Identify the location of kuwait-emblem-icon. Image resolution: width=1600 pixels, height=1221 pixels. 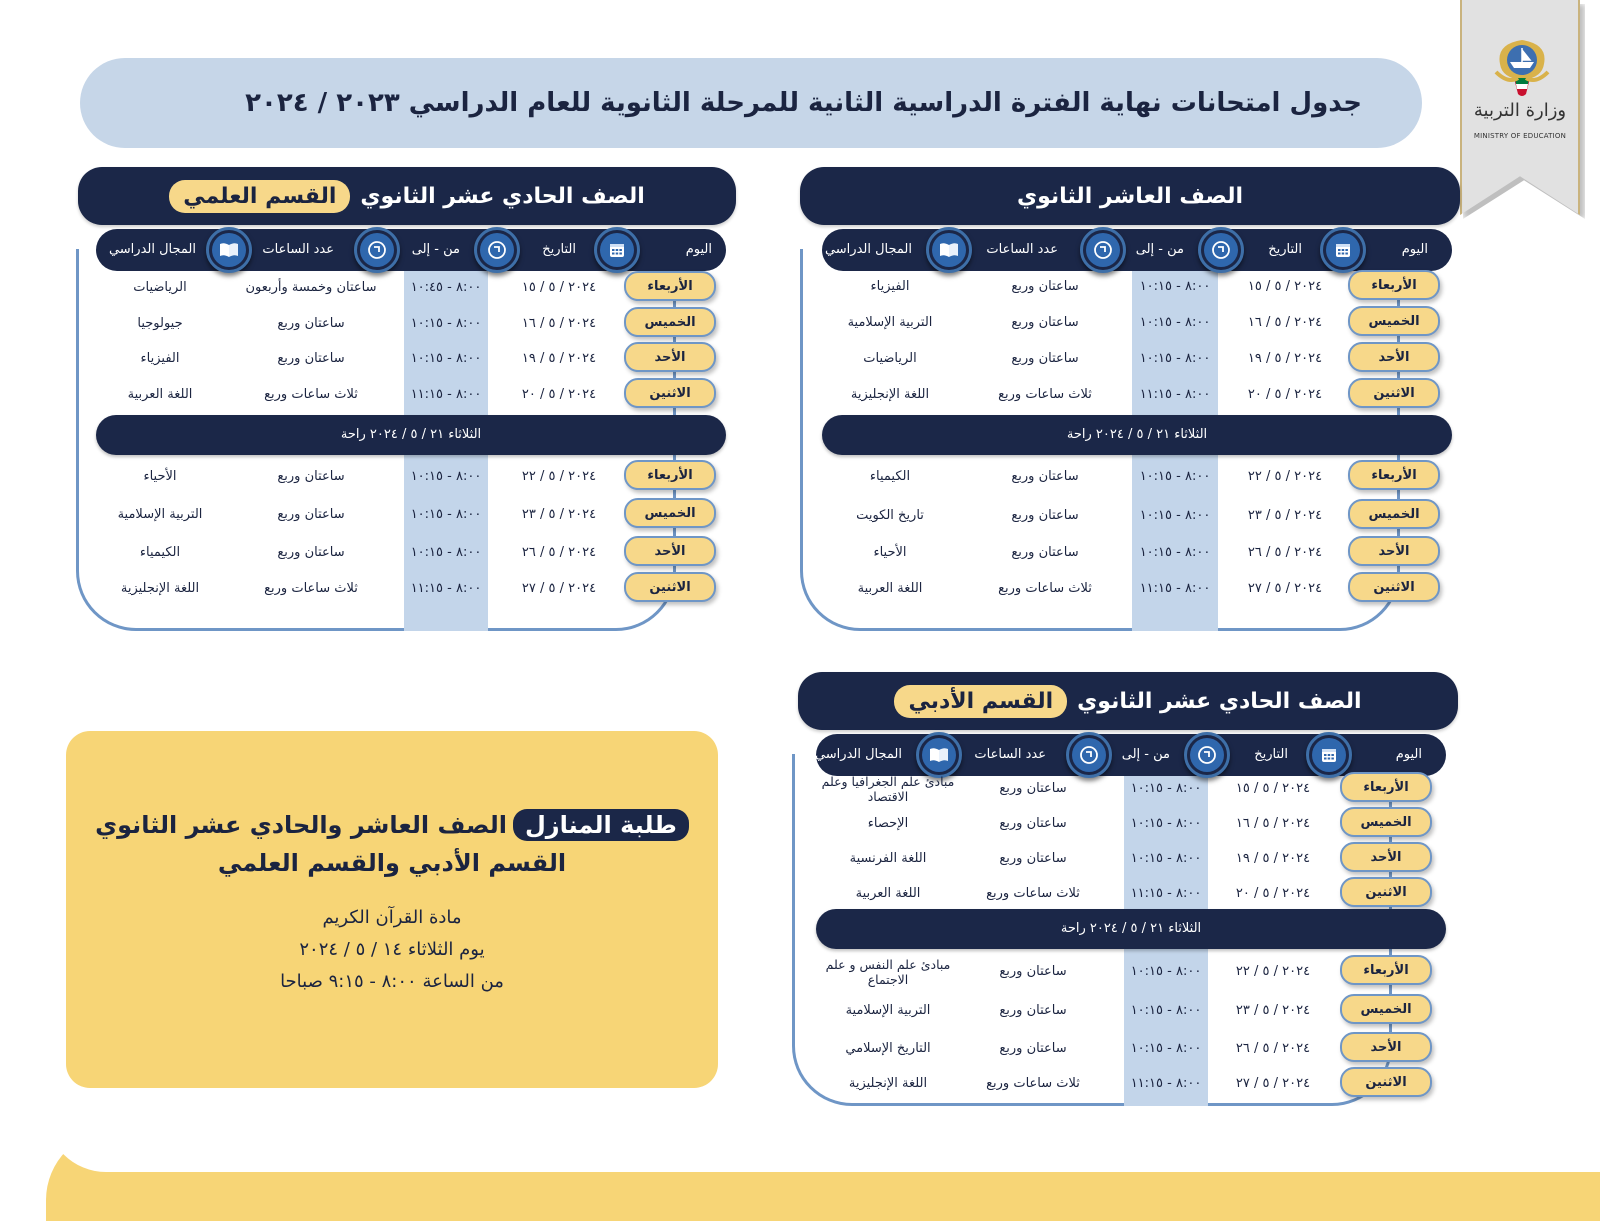
(1522, 68).